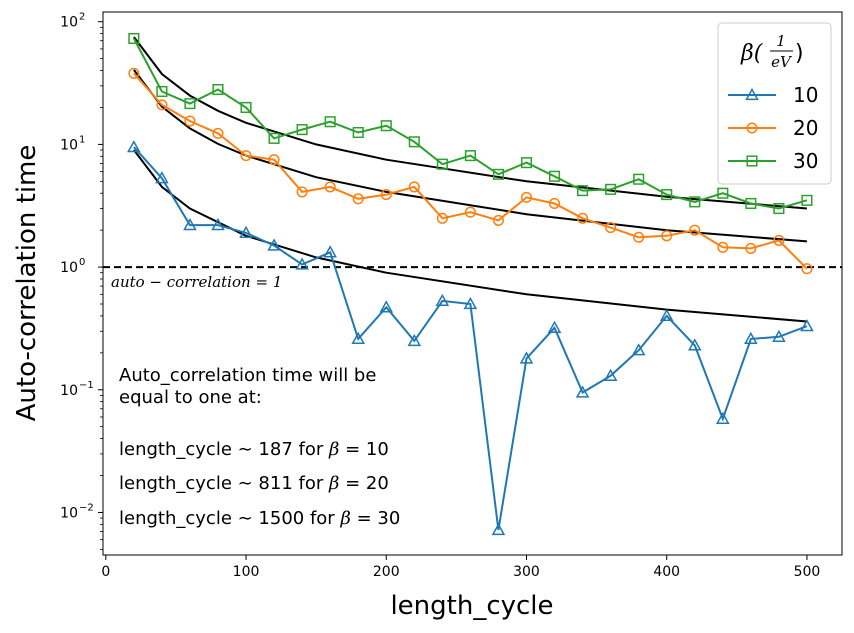 The width and height of the screenshot is (854, 633). What do you see at coordinates (82, 17) in the screenshot?
I see `y-tick-exponent: 2` at bounding box center [82, 17].